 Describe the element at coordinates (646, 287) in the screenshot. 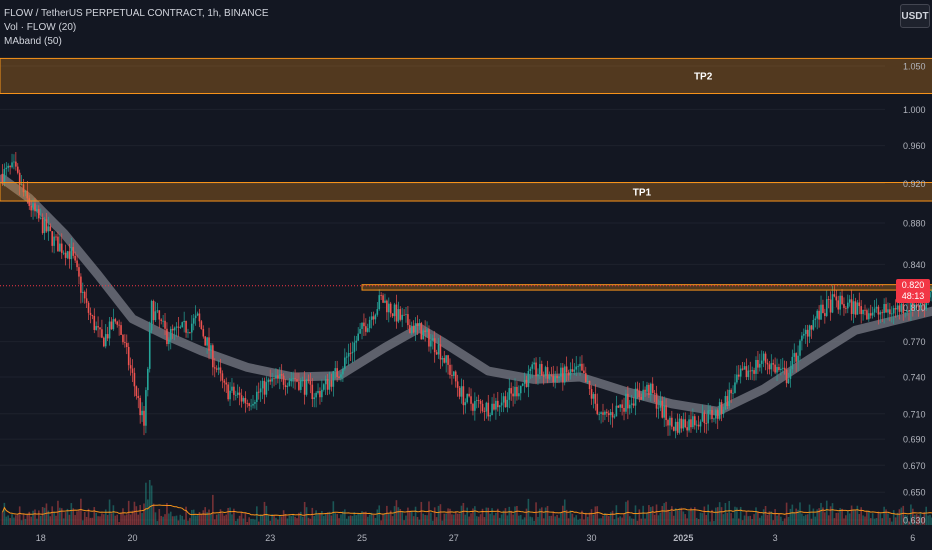

I see `target-zone` at that location.